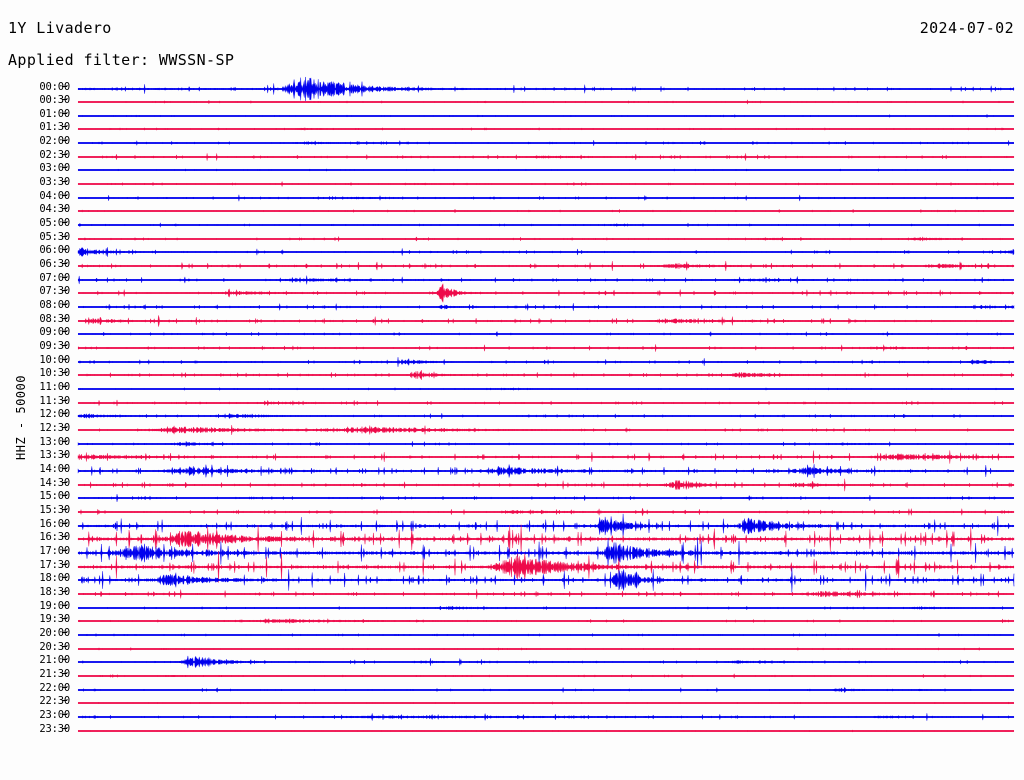 The image size is (1024, 780). Describe the element at coordinates (512, 129) in the screenshot. I see `trace-row: 01:30` at that location.